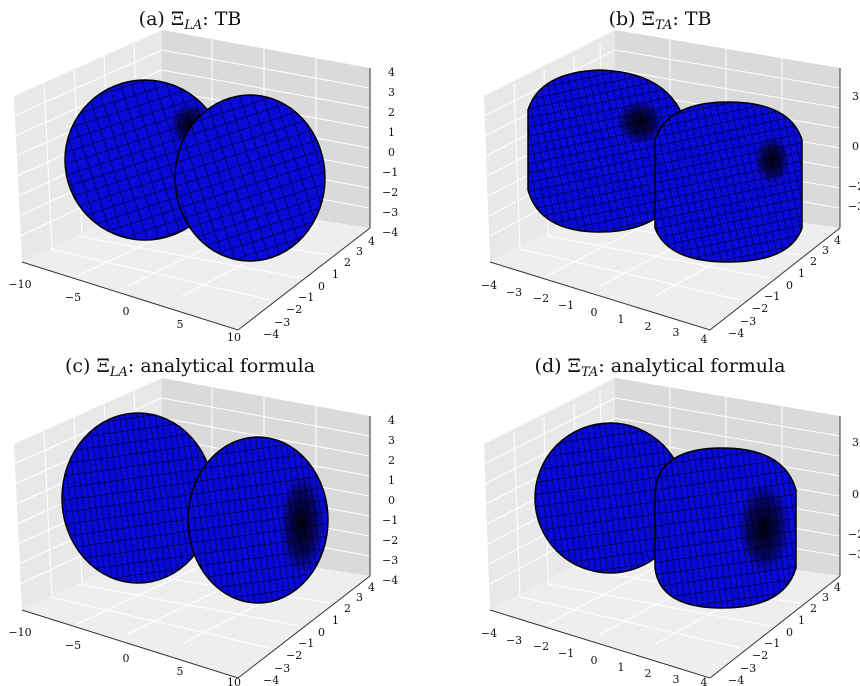  Describe the element at coordinates (195, 508) in the screenshot. I see `surface-c` at that location.